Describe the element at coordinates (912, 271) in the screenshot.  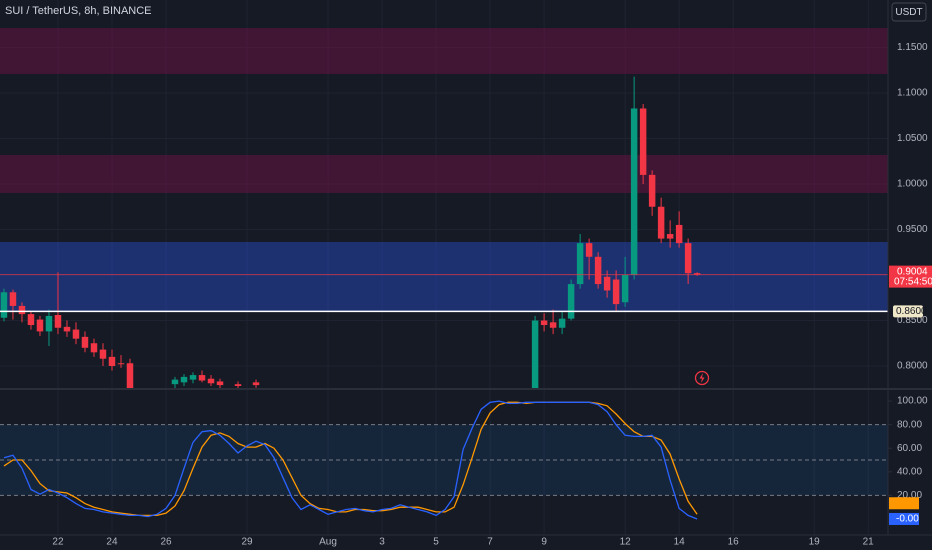
I see `price-label: 0.9004` at that location.